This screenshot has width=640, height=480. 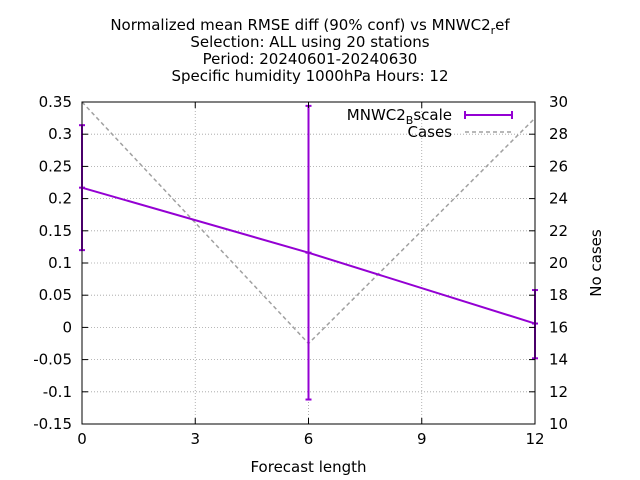 What do you see at coordinates (399, 116) in the screenshot?
I see `legend-label-bscale: MNWC2Bscale` at bounding box center [399, 116].